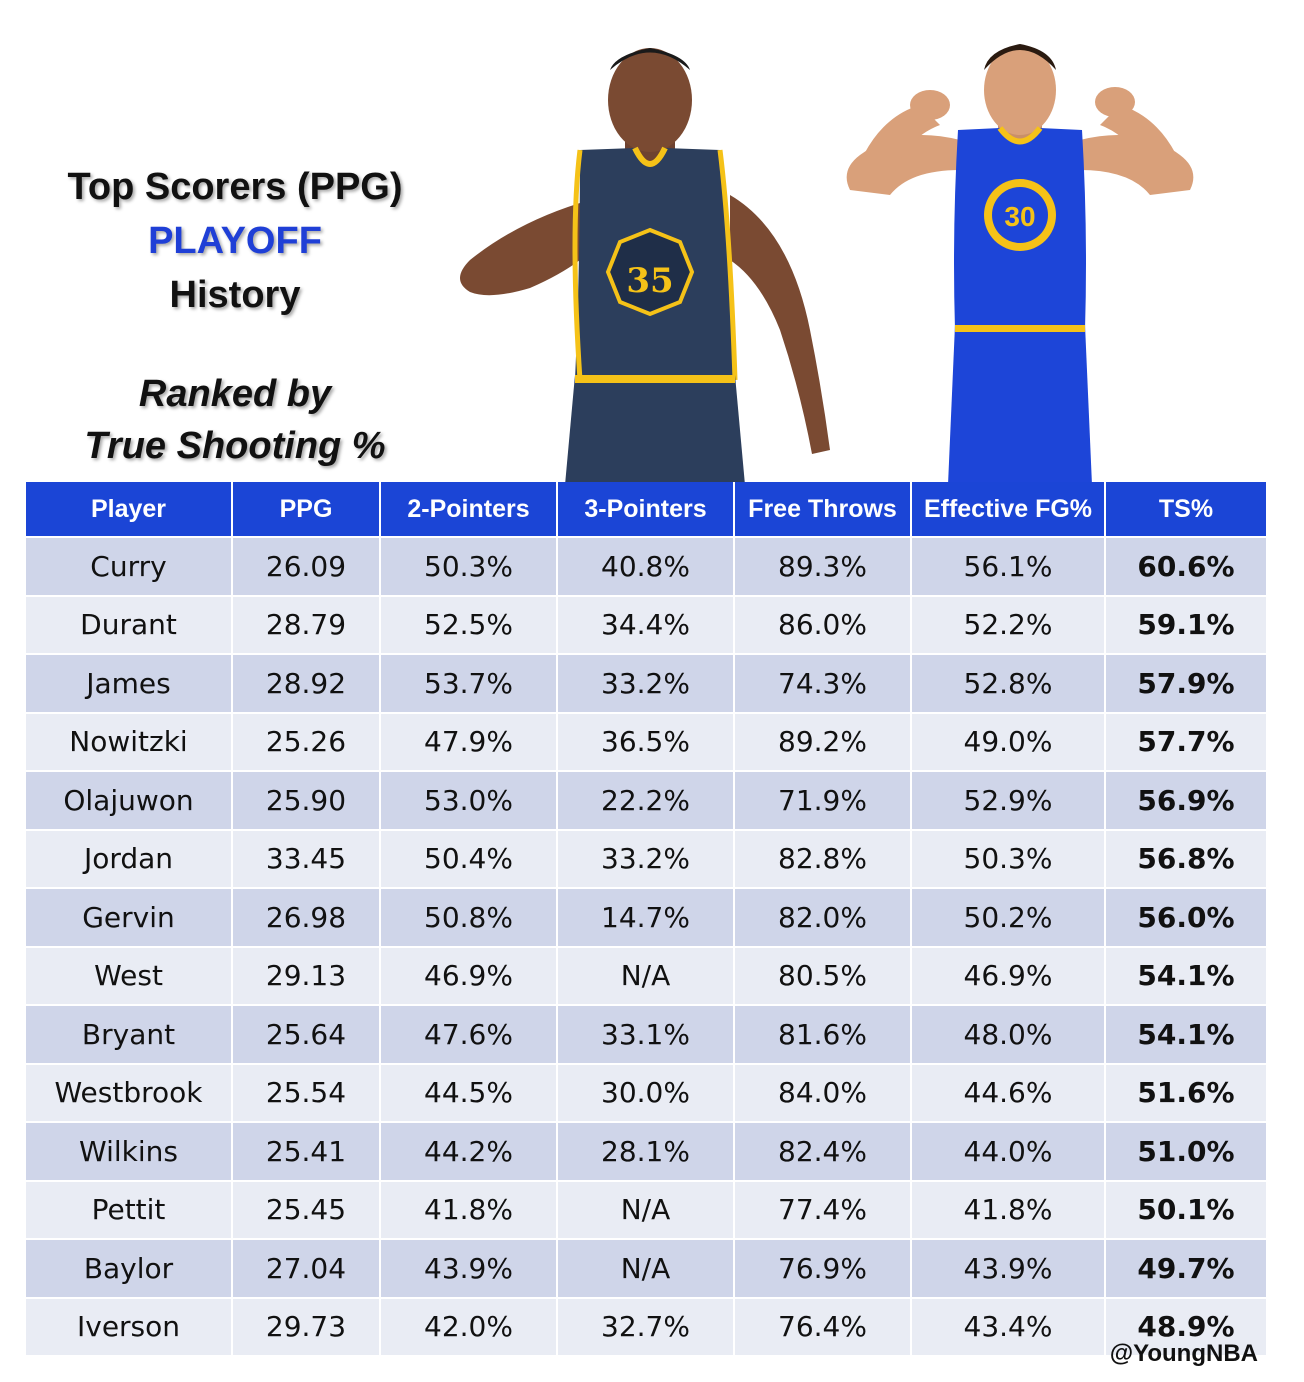 The height and width of the screenshot is (1382, 1304). I want to click on title-line-1: Top Scorers (PPG), so click(235, 187).